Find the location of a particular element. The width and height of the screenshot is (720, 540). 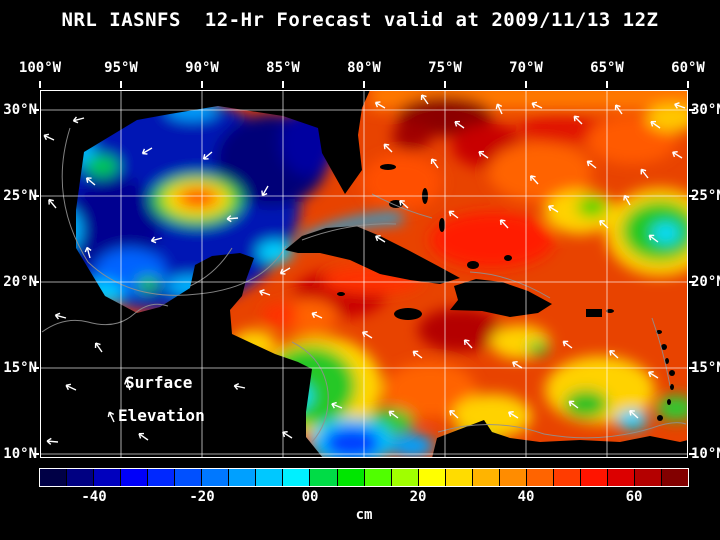

colorbar-unit-label: cm is located at coordinates (364, 515).